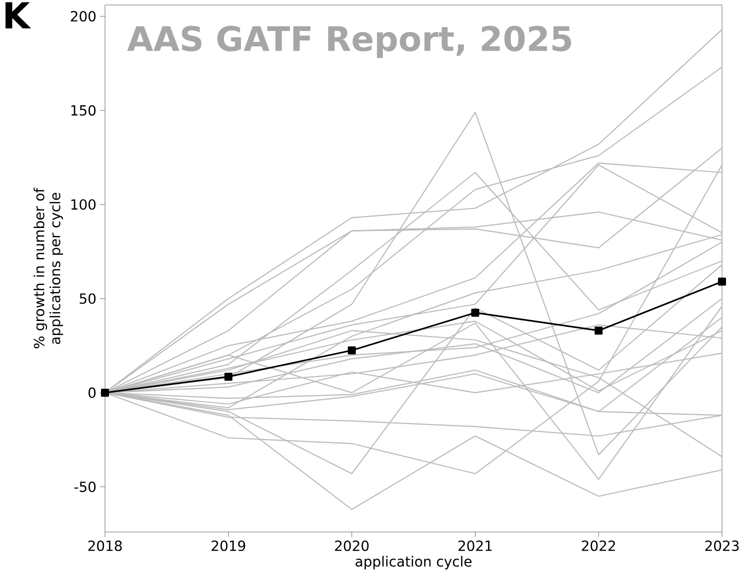 The height and width of the screenshot is (577, 753). What do you see at coordinates (349, 42) in the screenshot?
I see `annotation: AAS GATF Report, 2025` at bounding box center [349, 42].